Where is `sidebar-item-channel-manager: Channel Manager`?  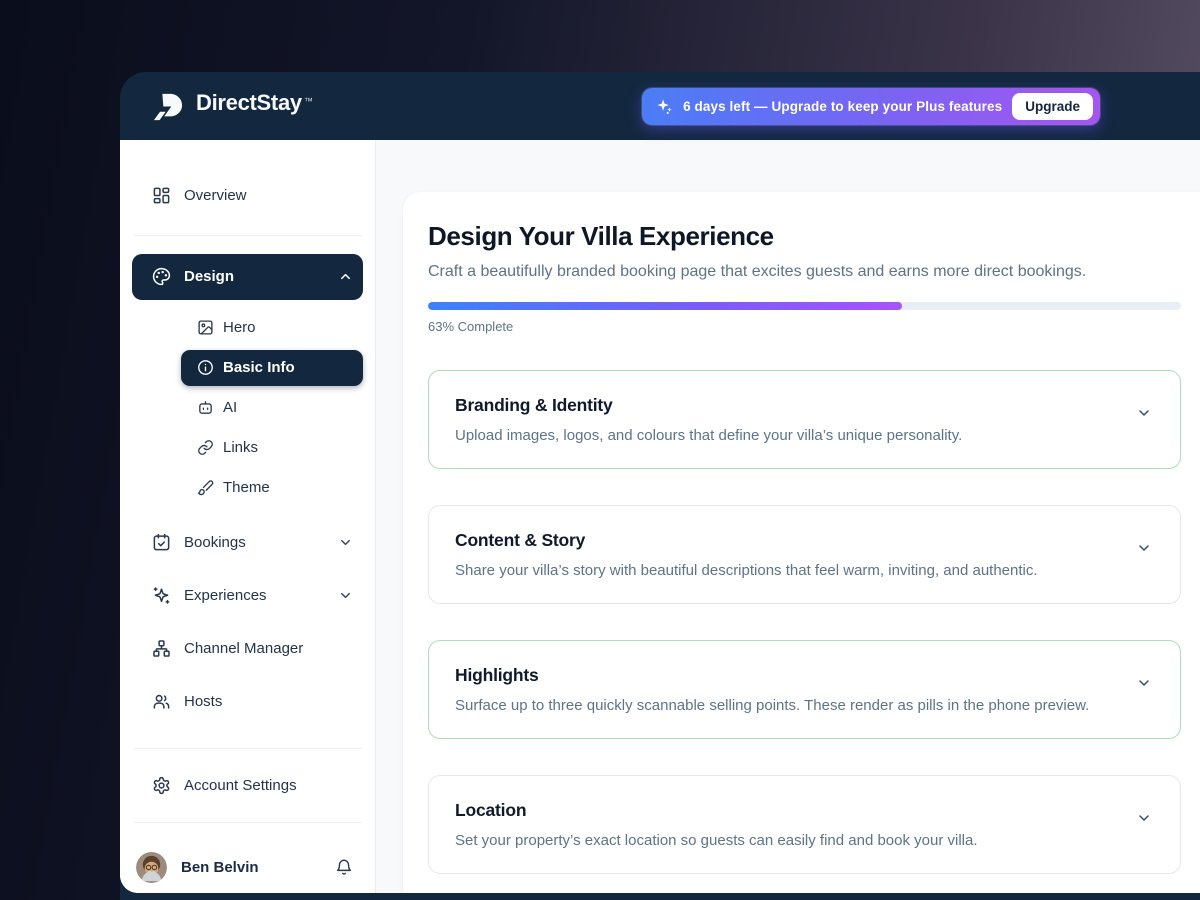
sidebar-item-channel-manager: Channel Manager is located at coordinates (247, 648).